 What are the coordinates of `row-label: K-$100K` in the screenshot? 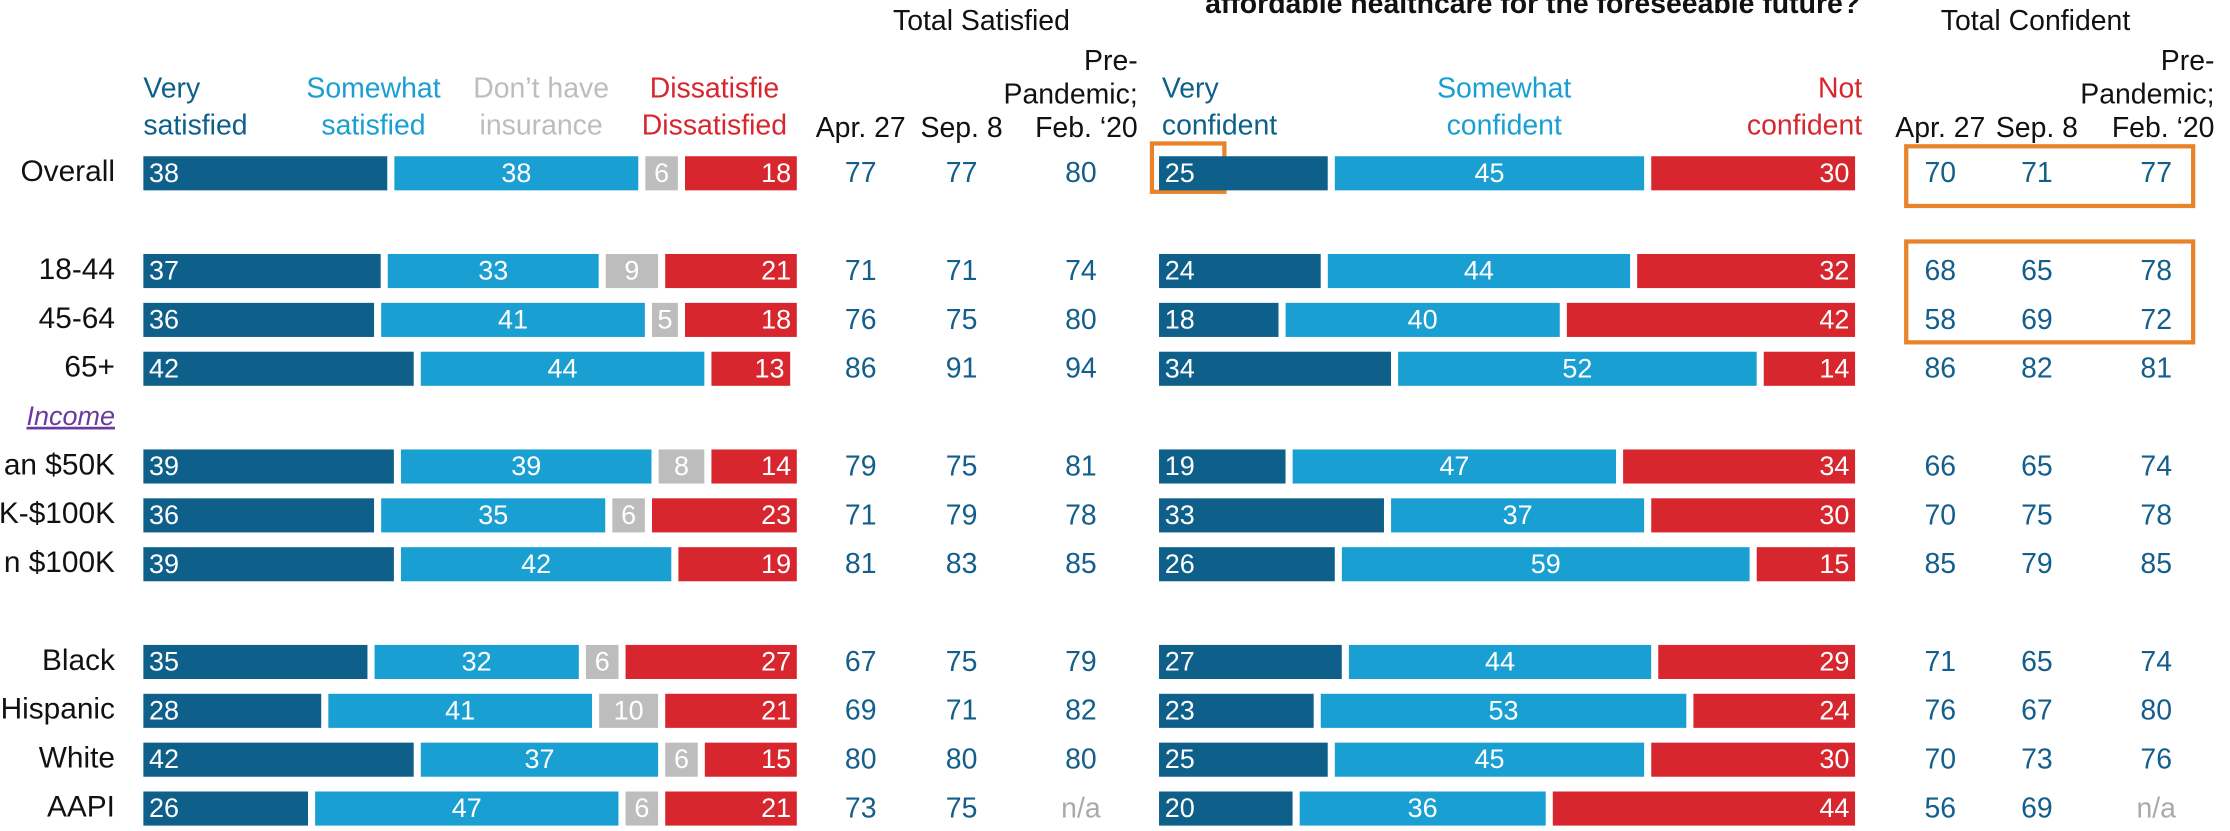 It's located at (57, 513).